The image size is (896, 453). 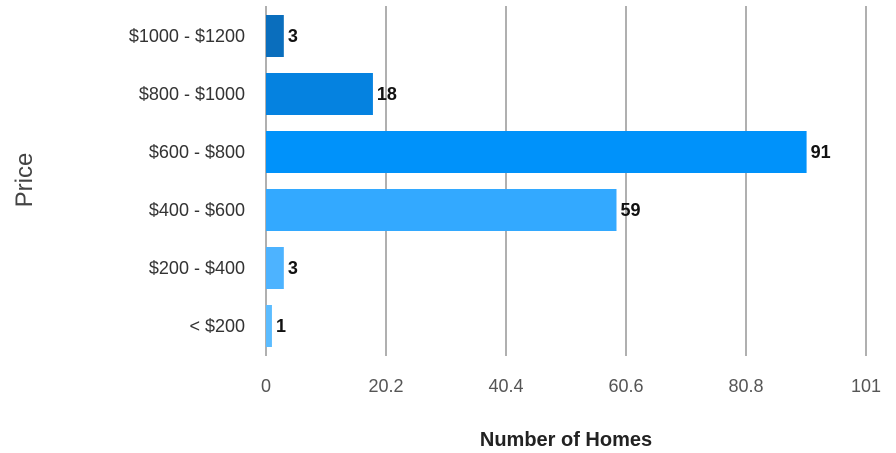 What do you see at coordinates (197, 210) in the screenshot?
I see `category-label: $400 - $600` at bounding box center [197, 210].